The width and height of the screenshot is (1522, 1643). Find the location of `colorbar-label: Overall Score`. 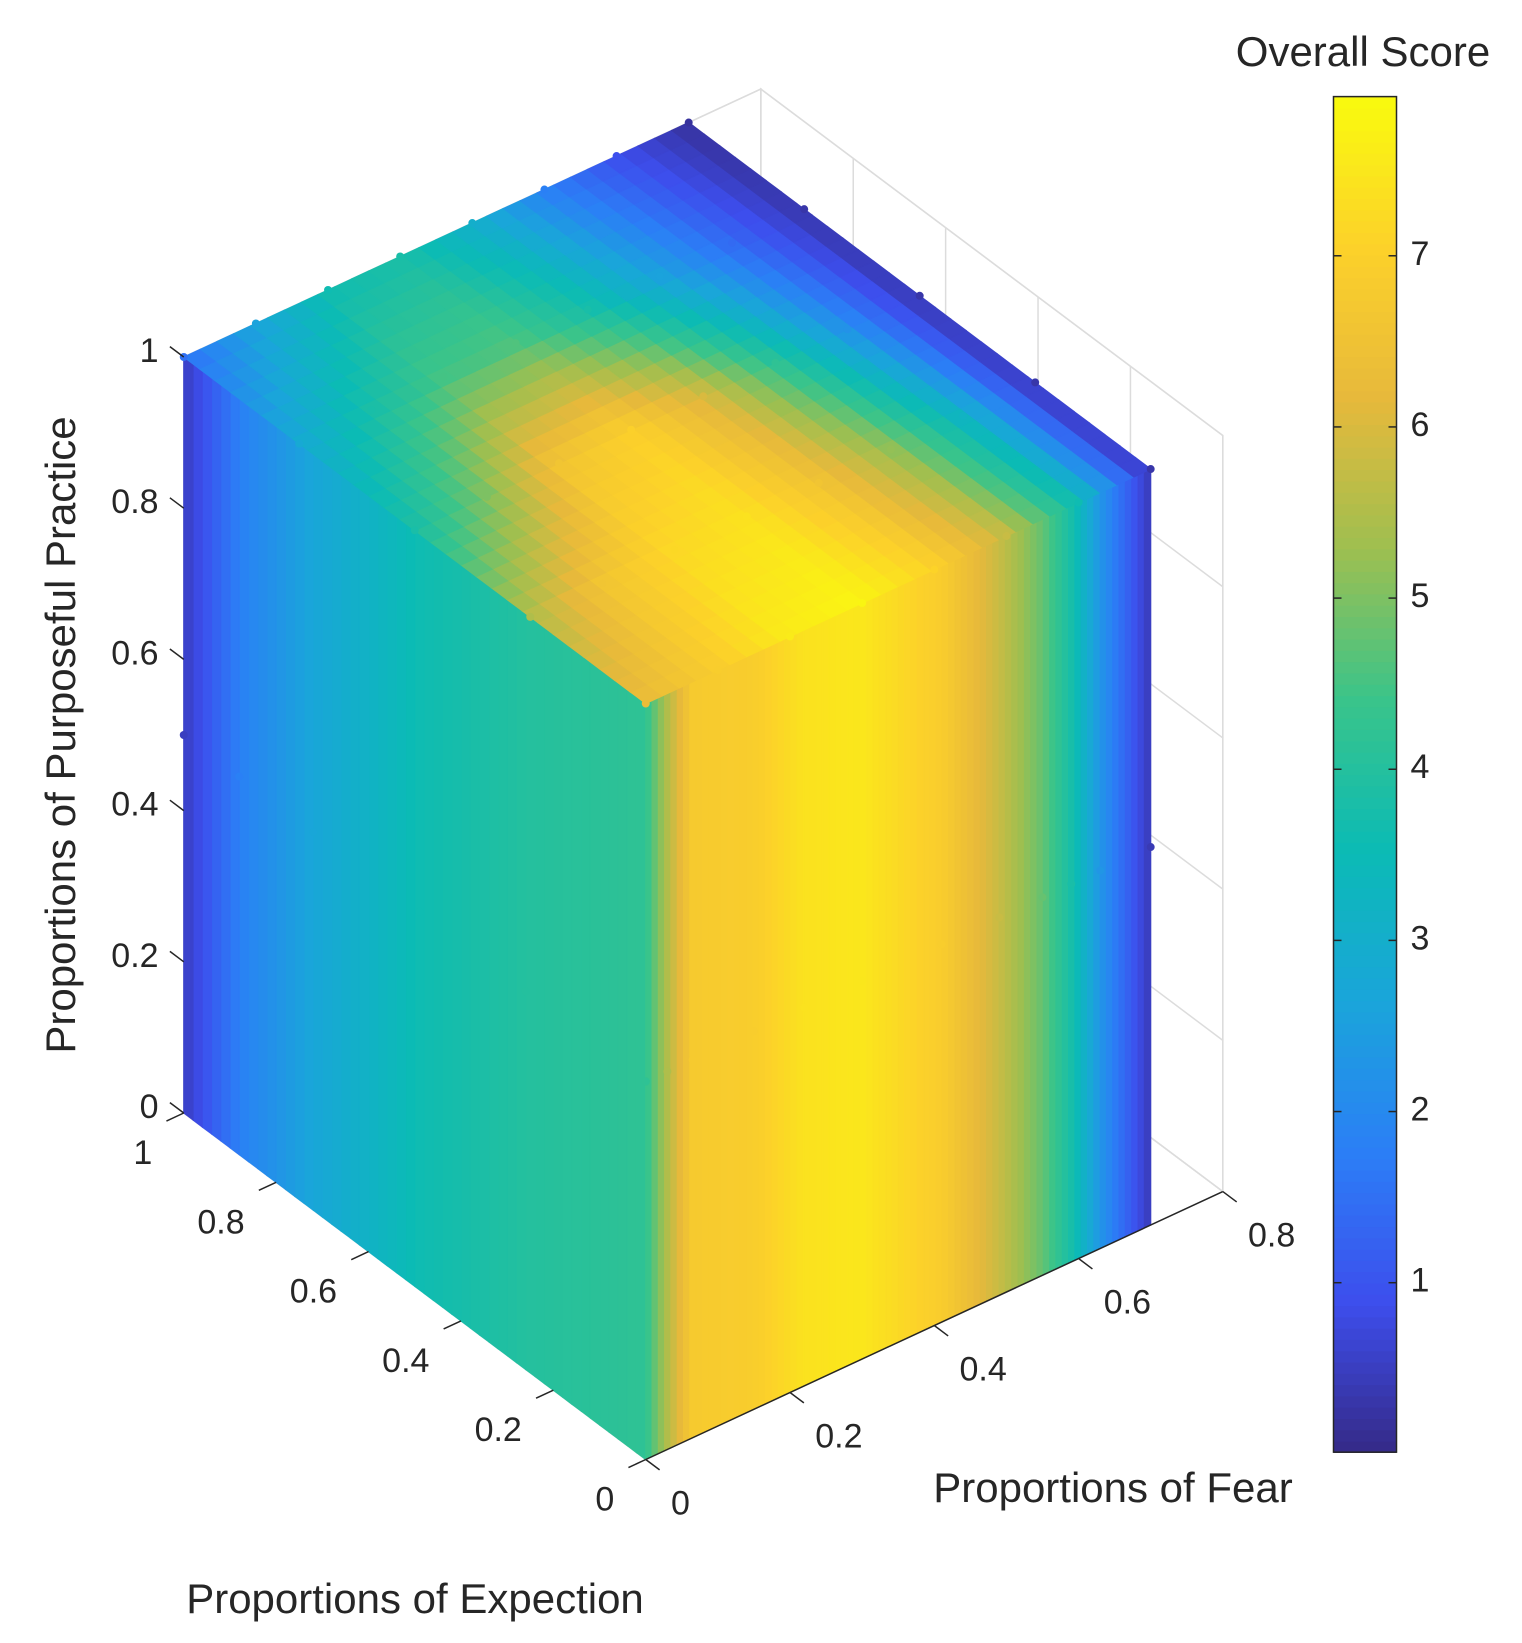

colorbar-label: Overall Score is located at coordinates (1363, 51).